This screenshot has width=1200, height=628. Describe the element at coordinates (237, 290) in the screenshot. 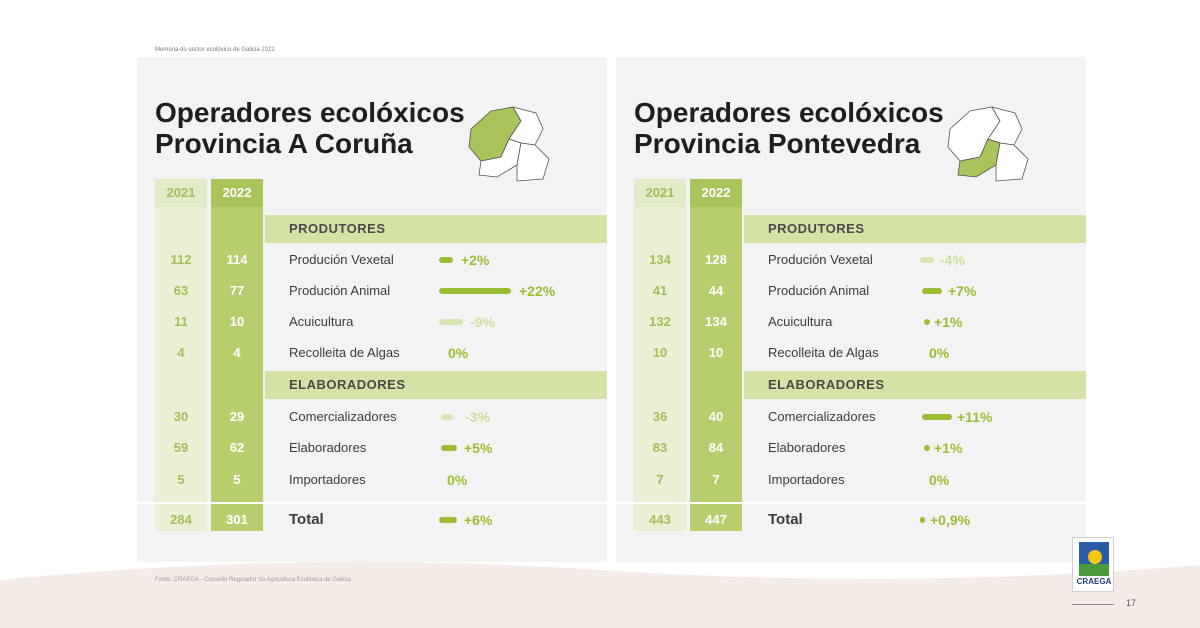

I see `value-2022: 77` at that location.